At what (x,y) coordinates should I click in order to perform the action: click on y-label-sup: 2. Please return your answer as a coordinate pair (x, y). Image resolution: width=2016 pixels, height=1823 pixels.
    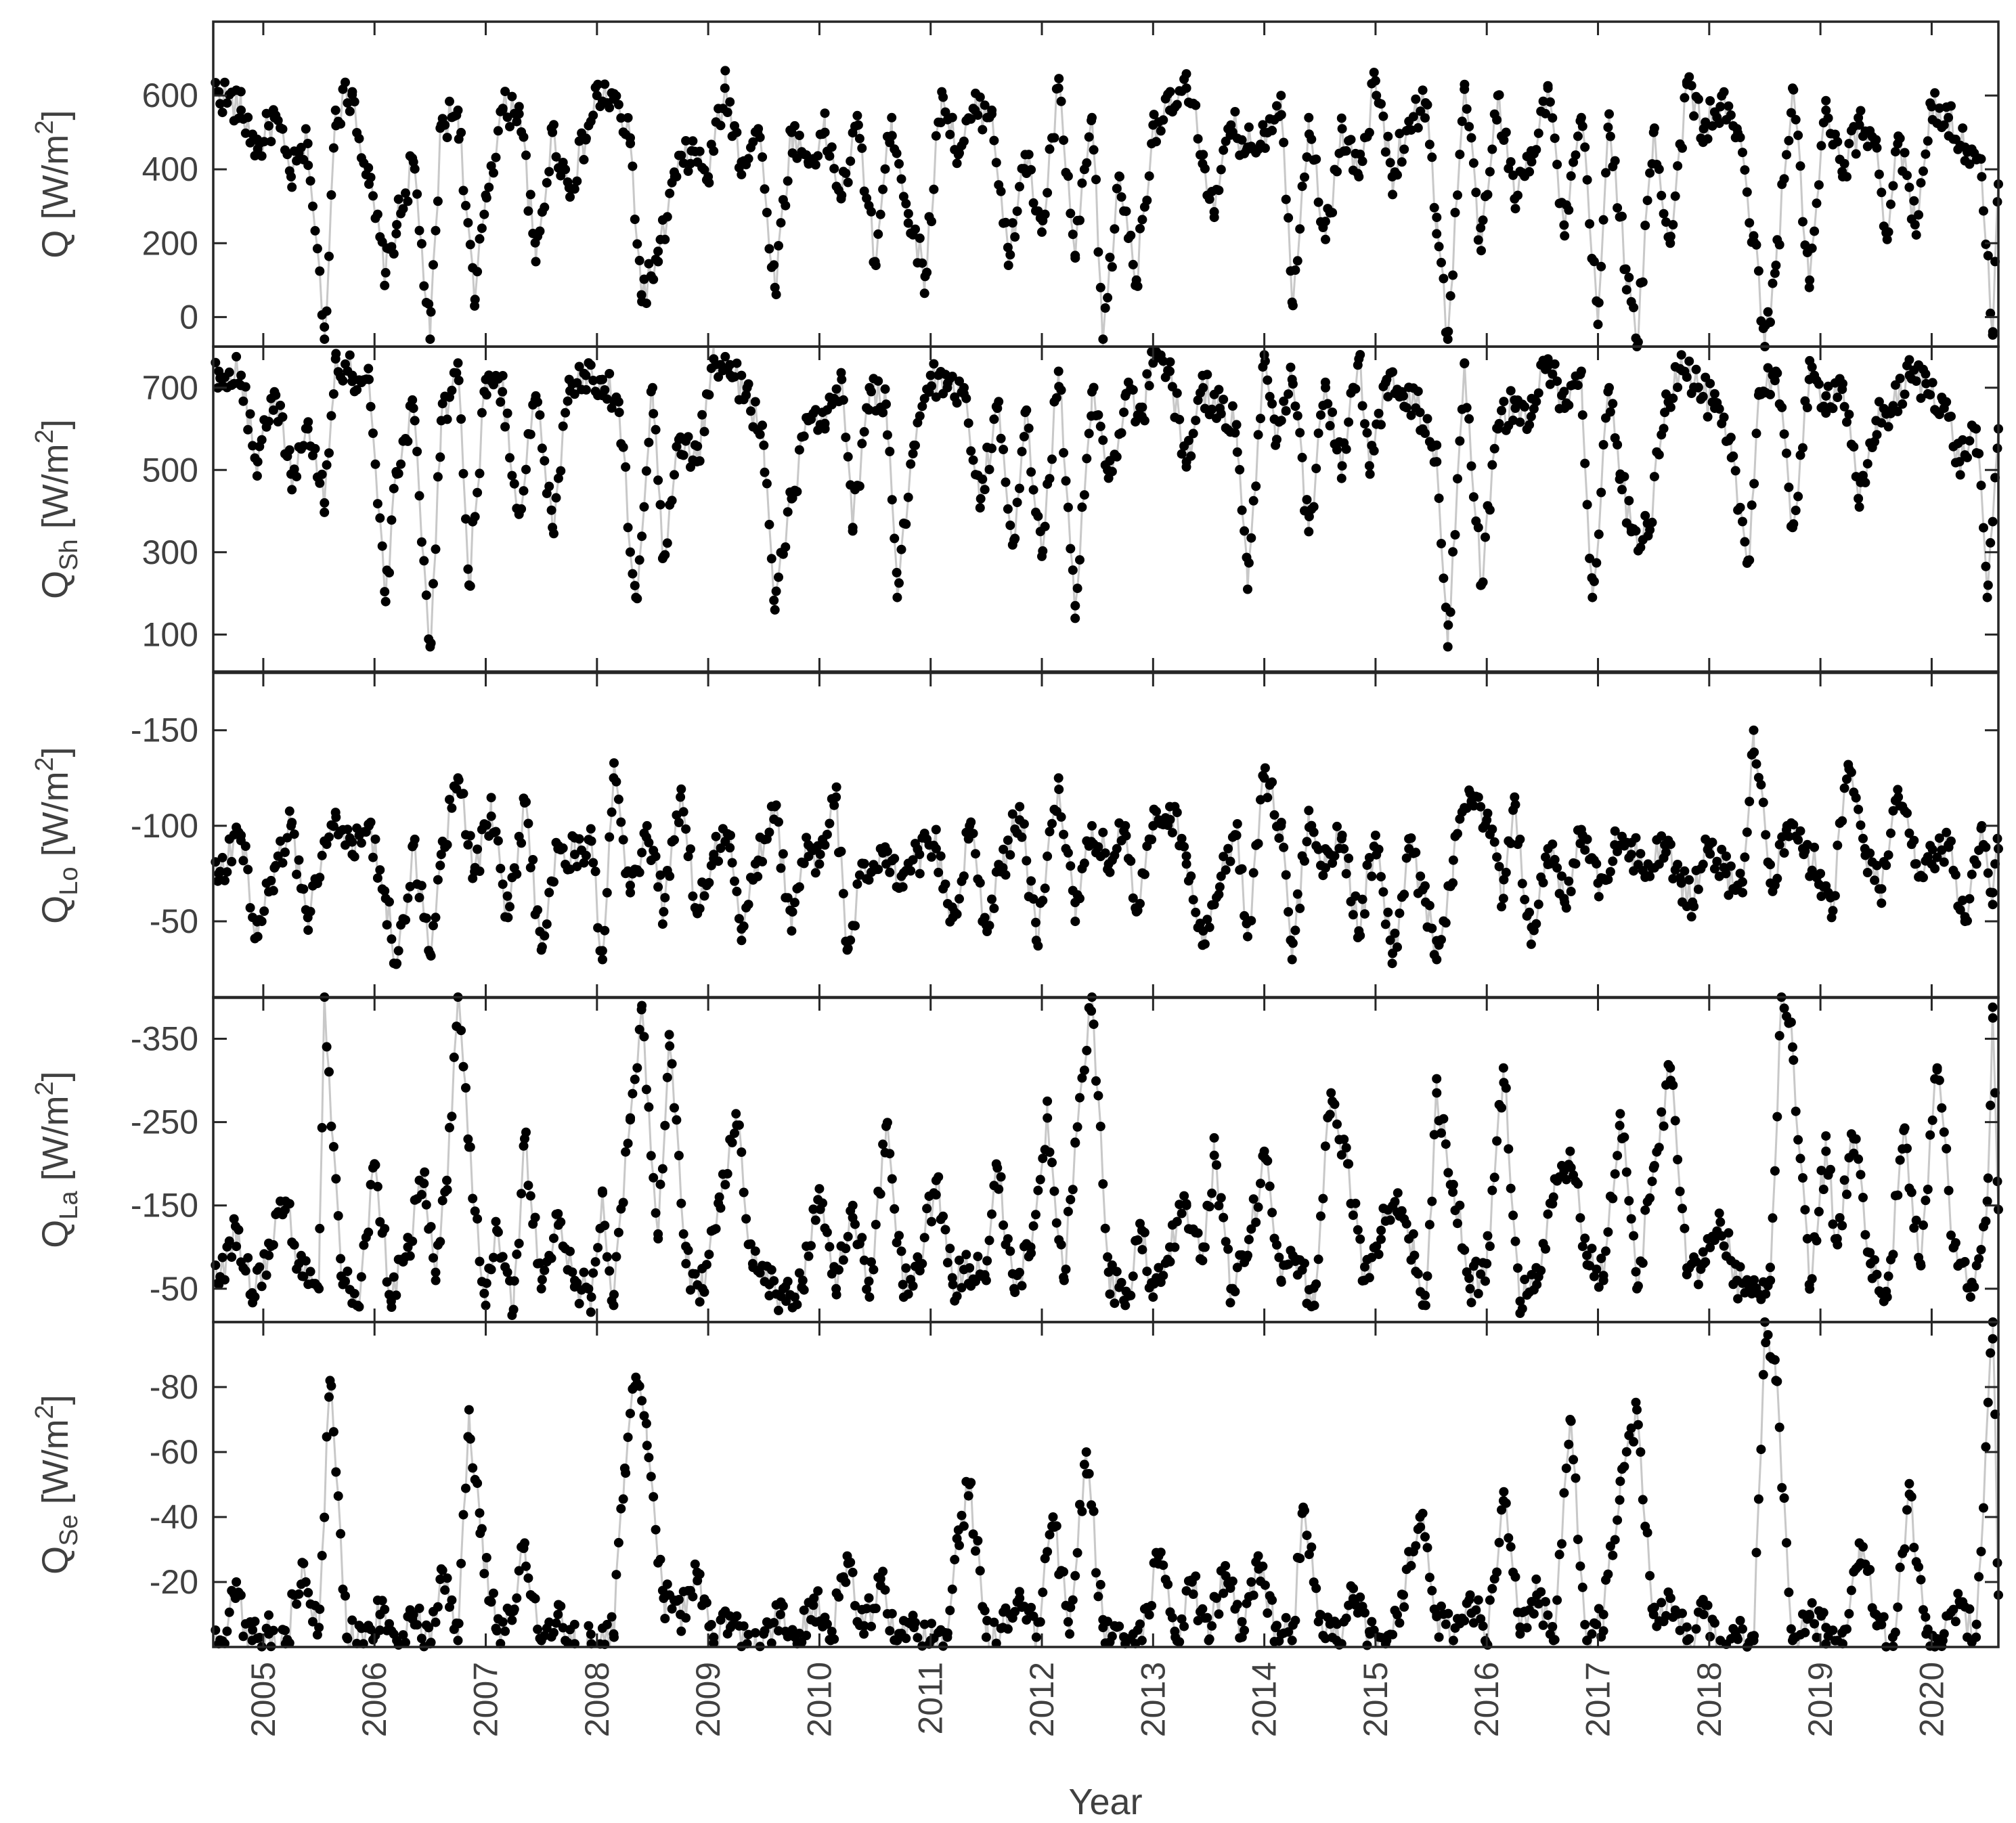
    Looking at the image, I should click on (45, 764).